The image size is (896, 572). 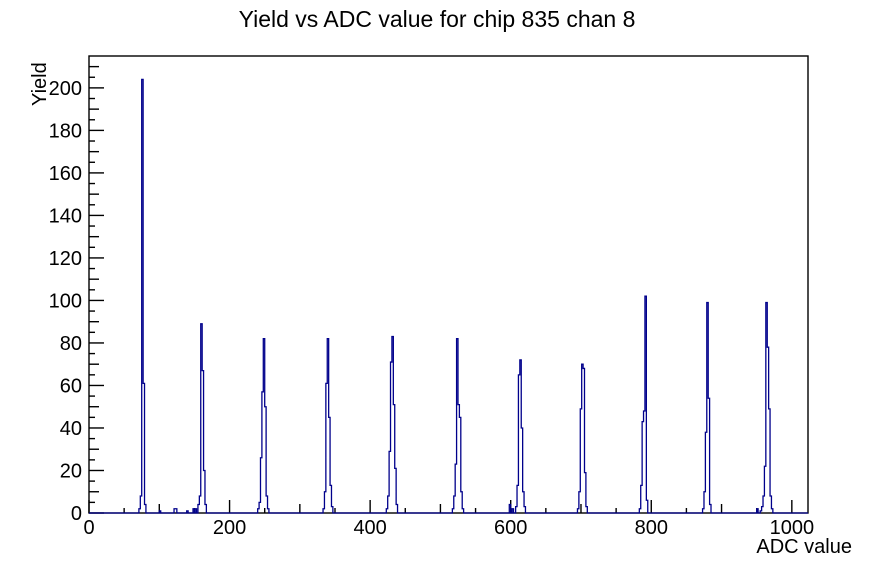 I want to click on y-tick-label: 60, so click(x=71, y=386).